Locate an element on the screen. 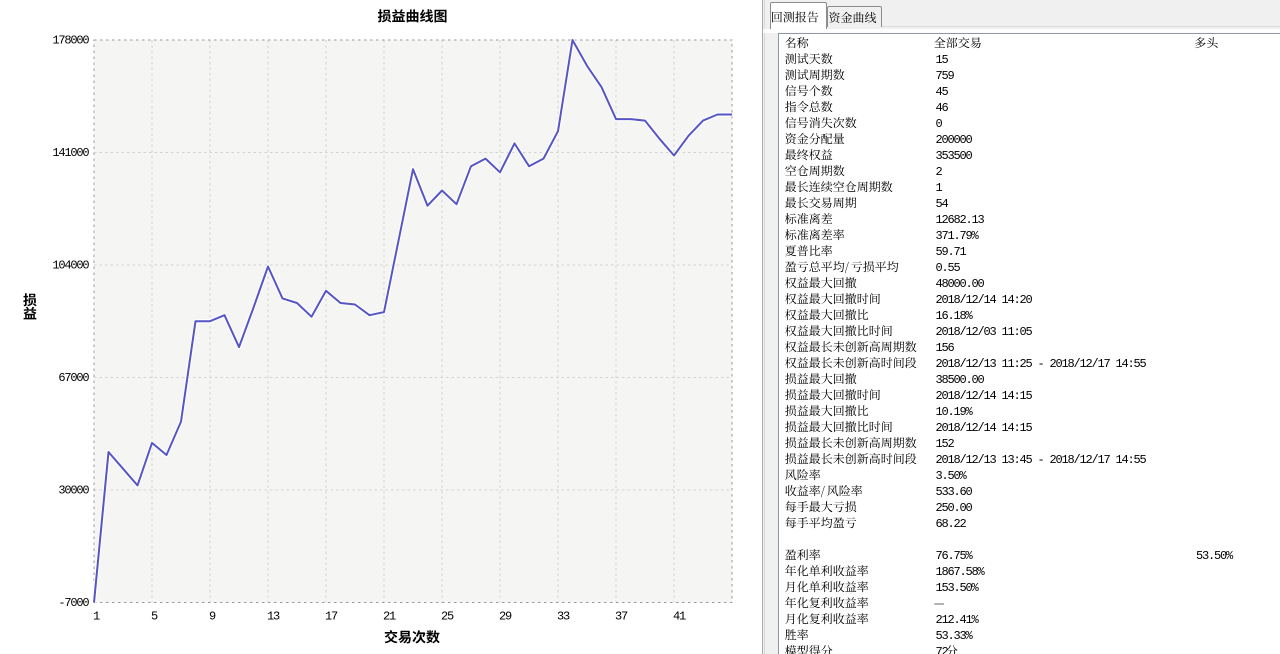 Image resolution: width=1280 pixels, height=654 pixels. svg-text: 68.22 is located at coordinates (951, 524).